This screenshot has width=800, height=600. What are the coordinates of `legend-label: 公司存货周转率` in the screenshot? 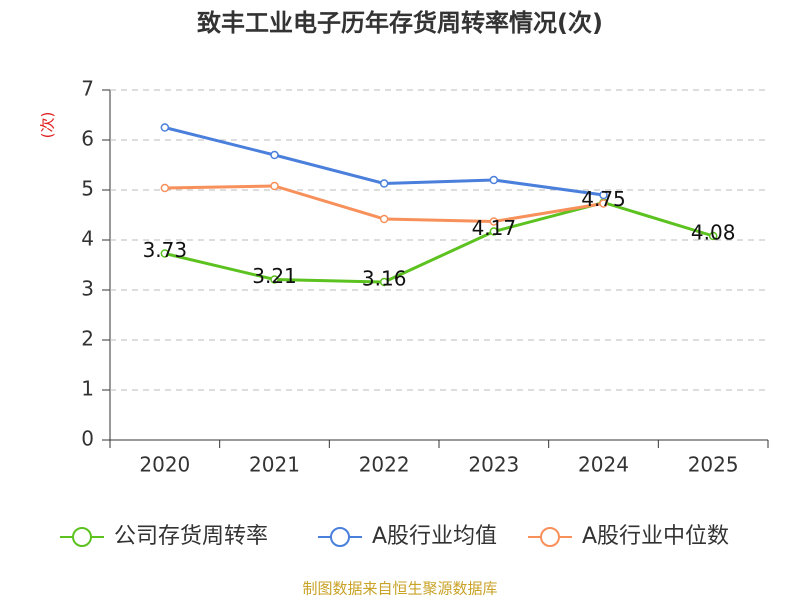 It's located at (191, 536).